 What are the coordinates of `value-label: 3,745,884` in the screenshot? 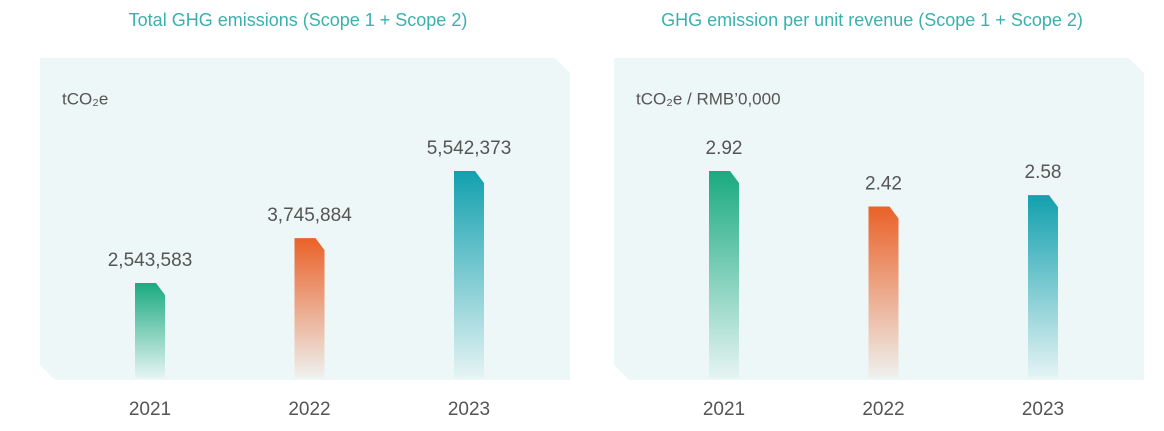 It's located at (309, 215).